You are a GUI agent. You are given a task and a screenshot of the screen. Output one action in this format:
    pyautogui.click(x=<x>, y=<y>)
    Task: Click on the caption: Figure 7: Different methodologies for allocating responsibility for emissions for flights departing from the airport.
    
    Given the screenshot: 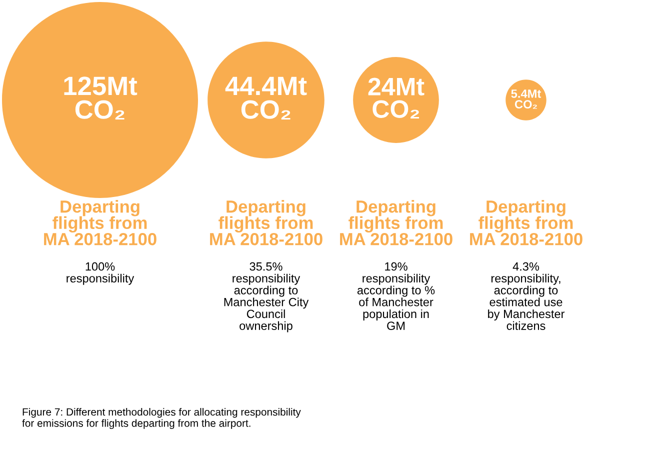 What is the action you would take?
    pyautogui.click(x=161, y=418)
    